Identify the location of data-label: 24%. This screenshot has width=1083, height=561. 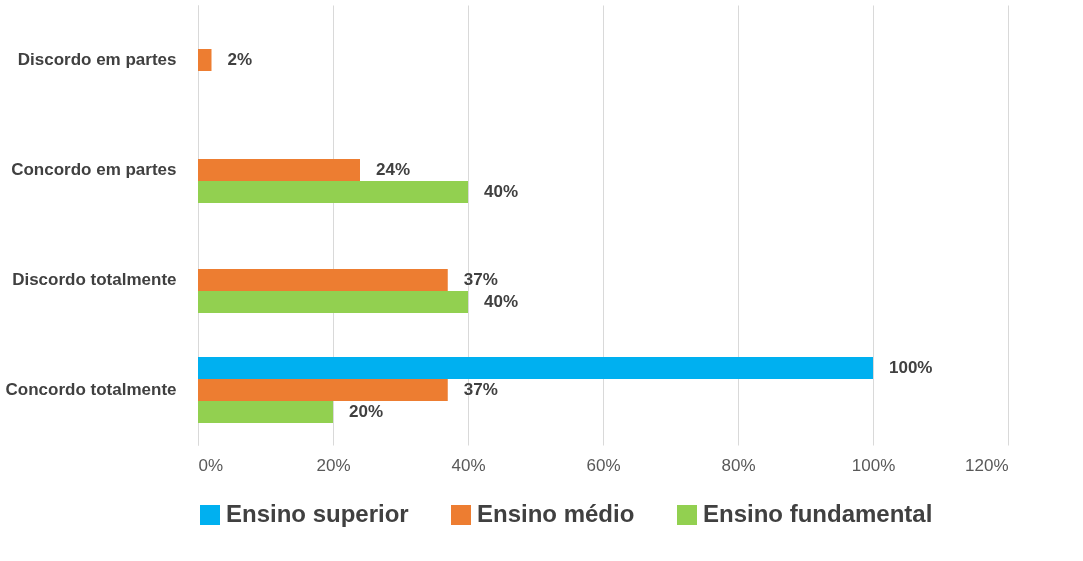
(393, 169).